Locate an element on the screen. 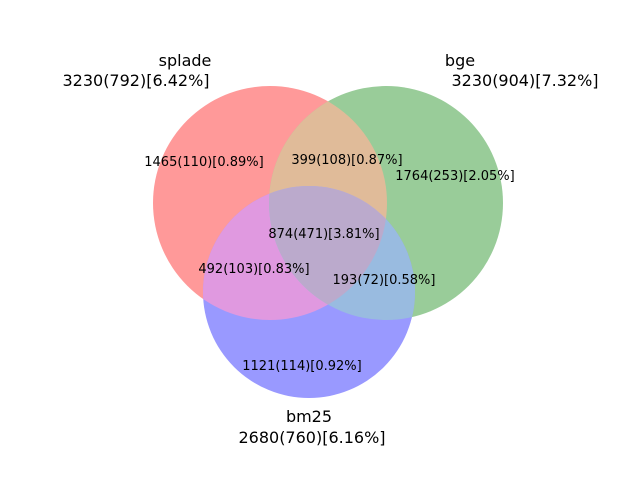  set-summary-bm25: 2680(760)[6.16%] is located at coordinates (311, 437).